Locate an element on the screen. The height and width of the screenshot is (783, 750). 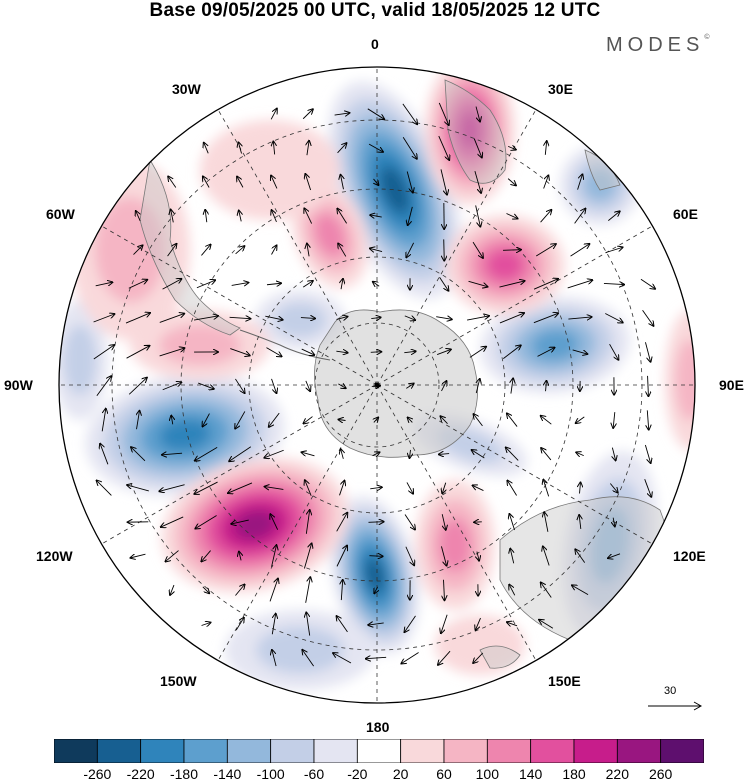
copyright-mark: © is located at coordinates (707, 37).